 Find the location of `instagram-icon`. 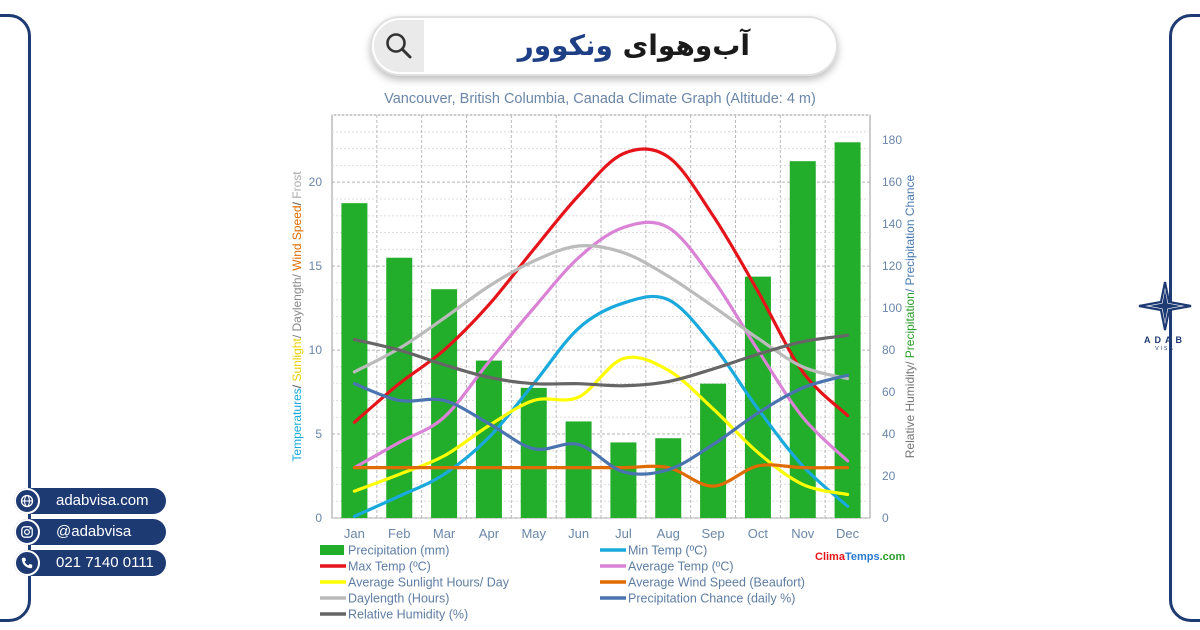

instagram-icon is located at coordinates (27, 532).